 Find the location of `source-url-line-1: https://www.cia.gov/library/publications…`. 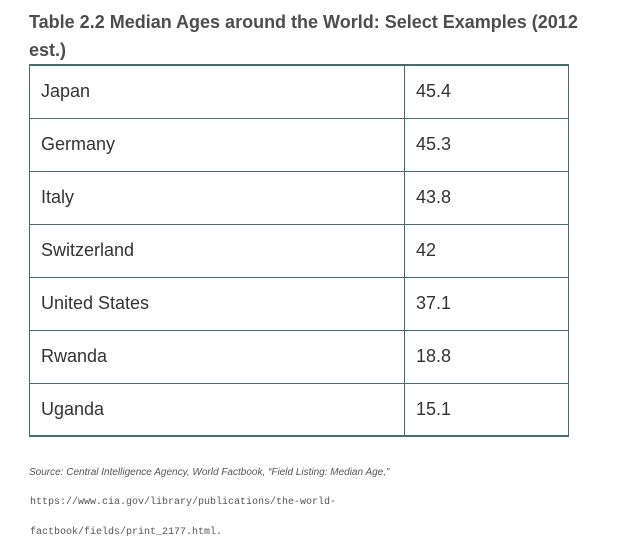

source-url-line-1: https://www.cia.gov/library/publications… is located at coordinates (183, 502).